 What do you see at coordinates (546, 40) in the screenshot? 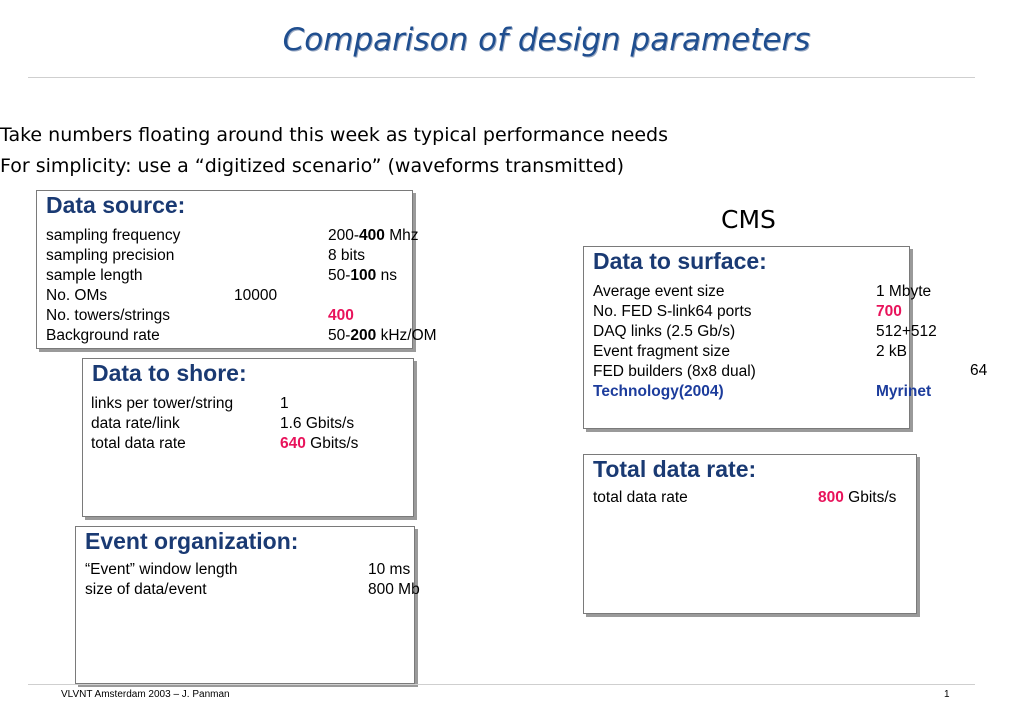
I see `slide-title: Comparison of design parameters` at bounding box center [546, 40].